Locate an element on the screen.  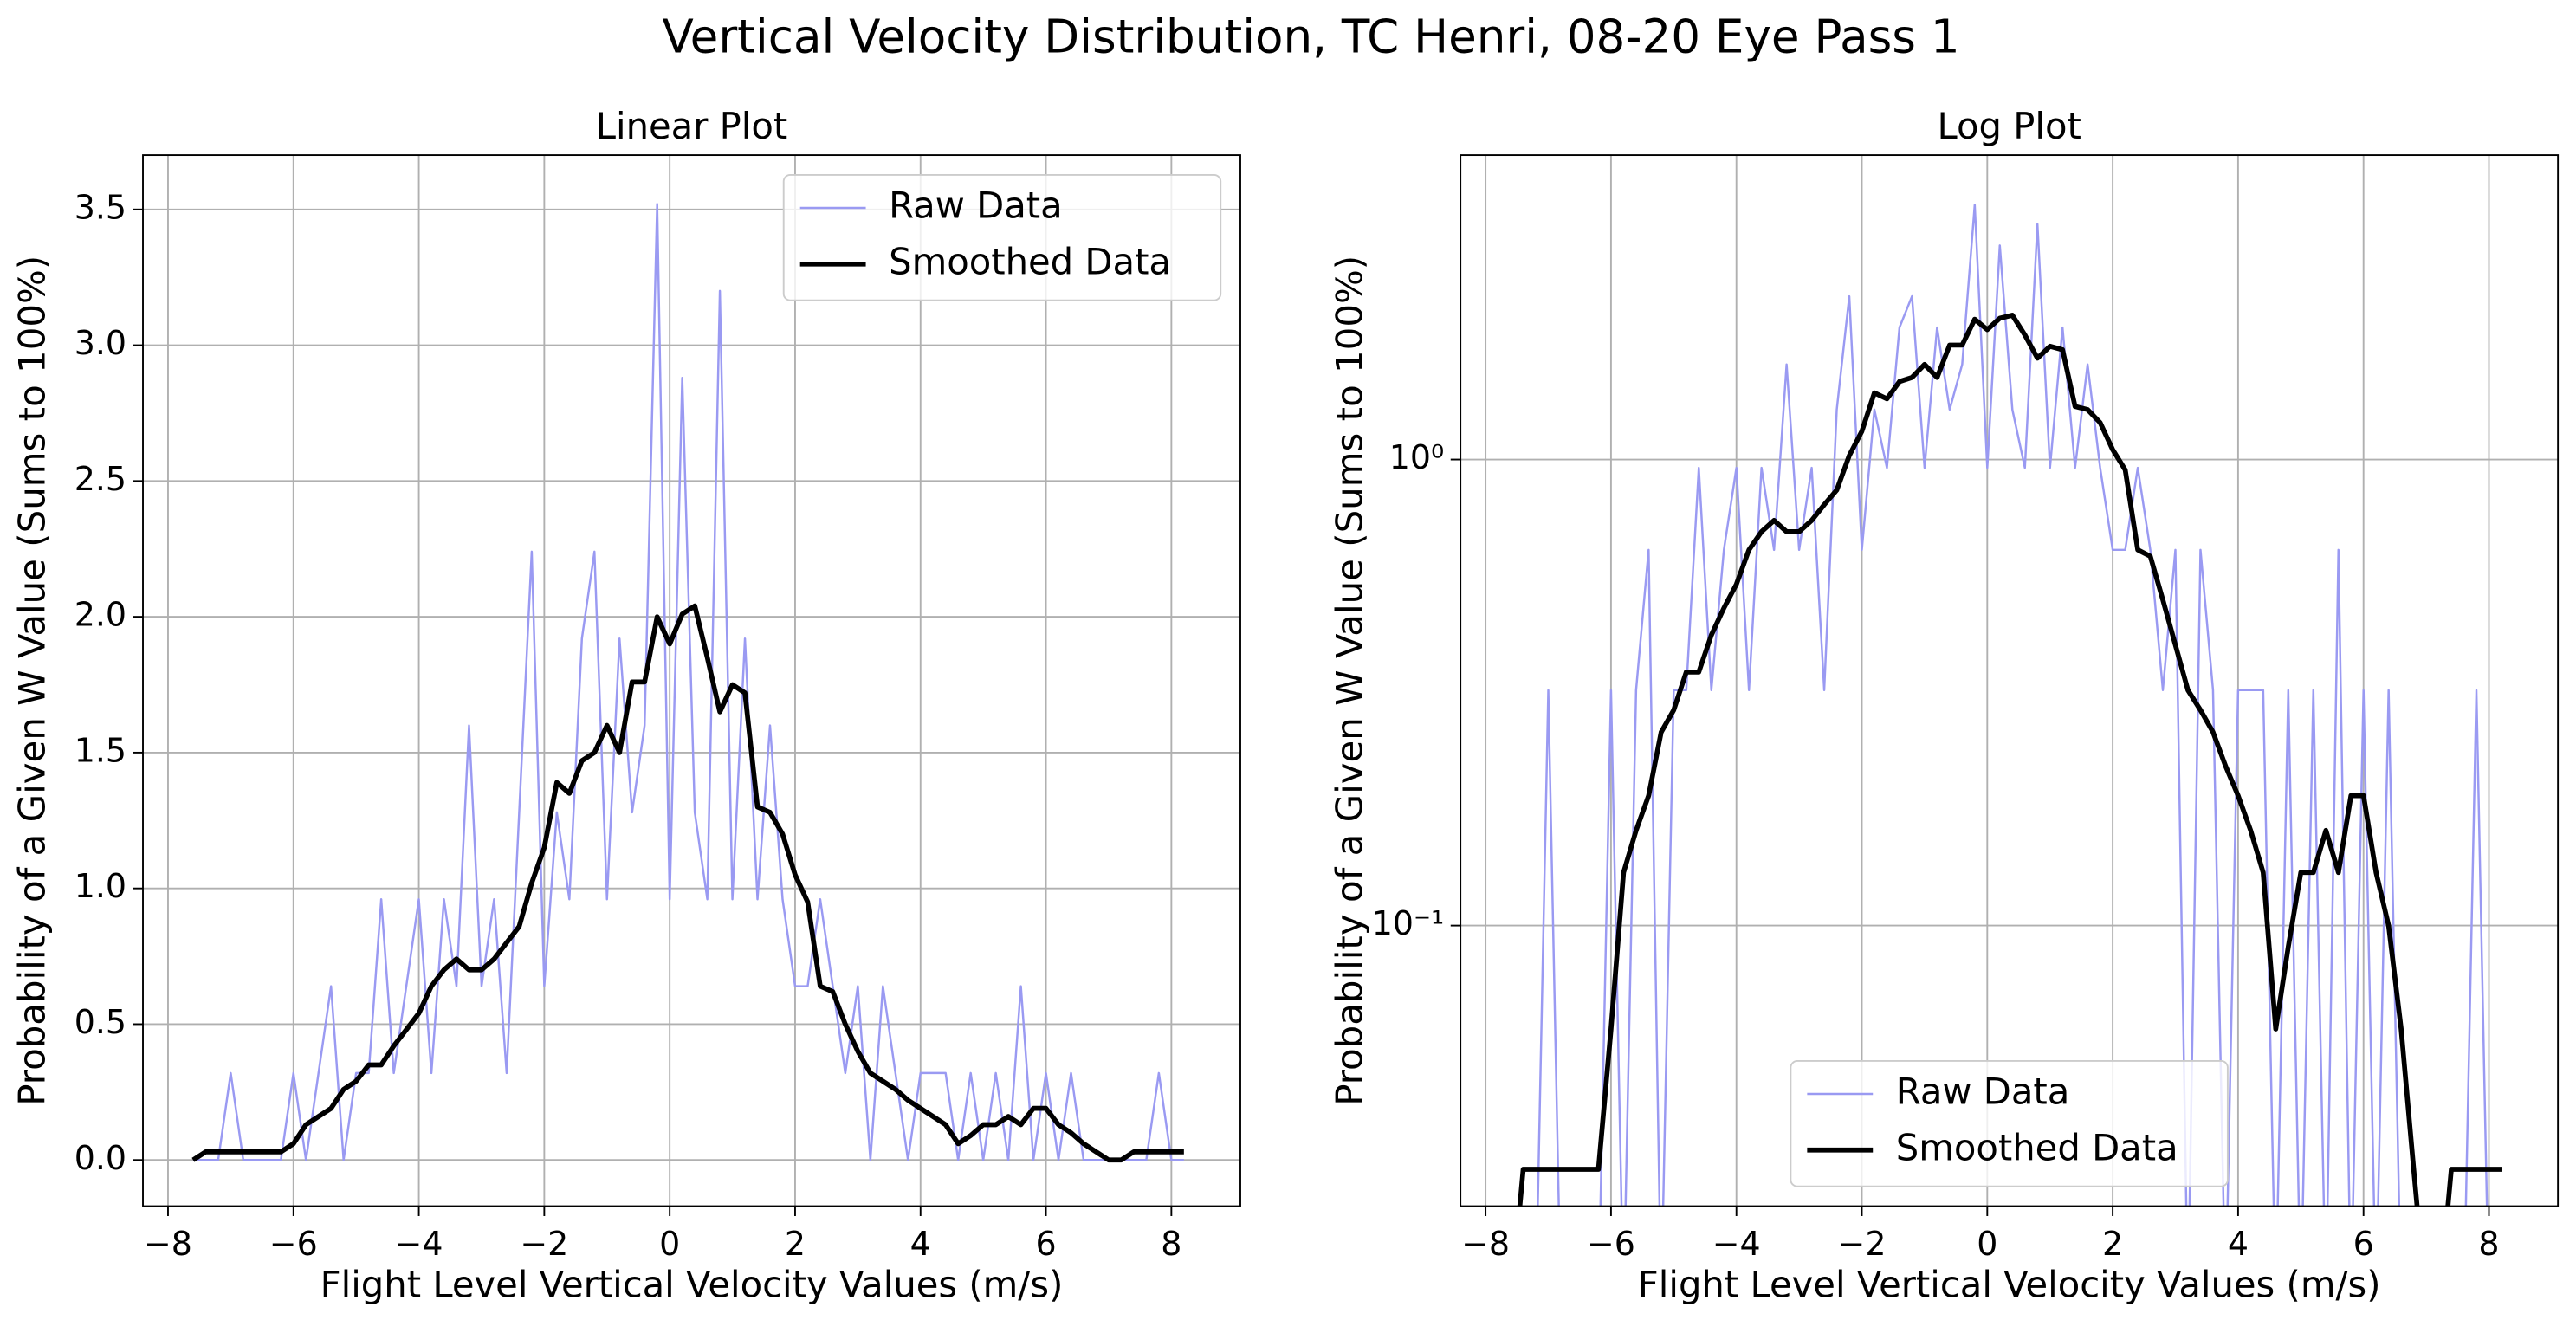
y-tick-label: 0.0 is located at coordinates (100, 1158).